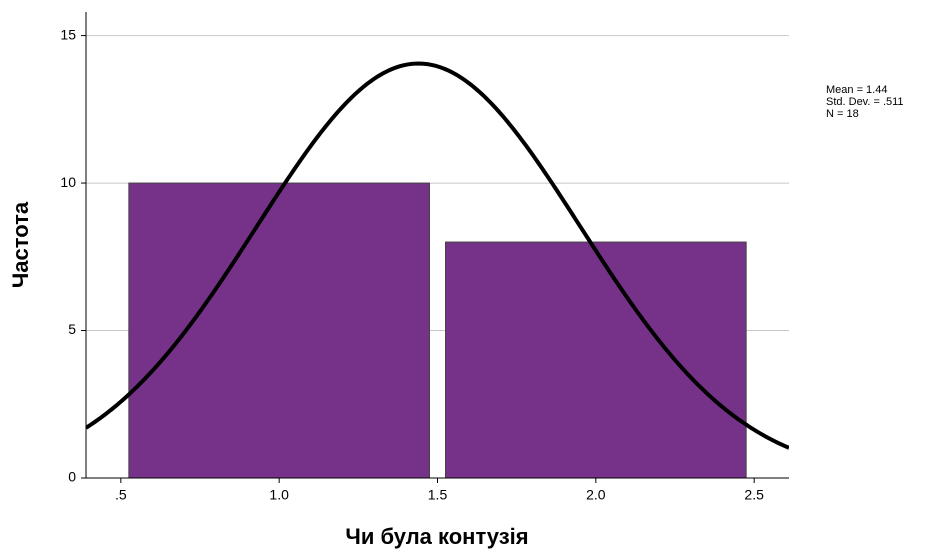  What do you see at coordinates (754, 495) in the screenshot?
I see `x-tick-label: 2.5` at bounding box center [754, 495].